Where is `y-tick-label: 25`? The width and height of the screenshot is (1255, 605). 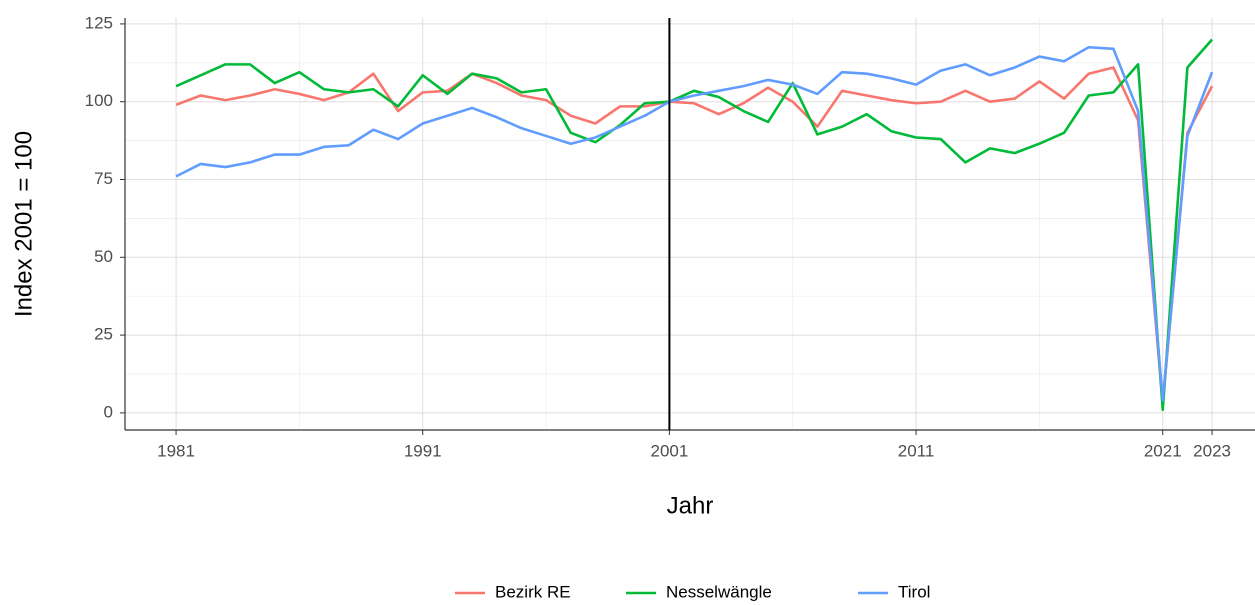
y-tick-label: 25 is located at coordinates (103, 334).